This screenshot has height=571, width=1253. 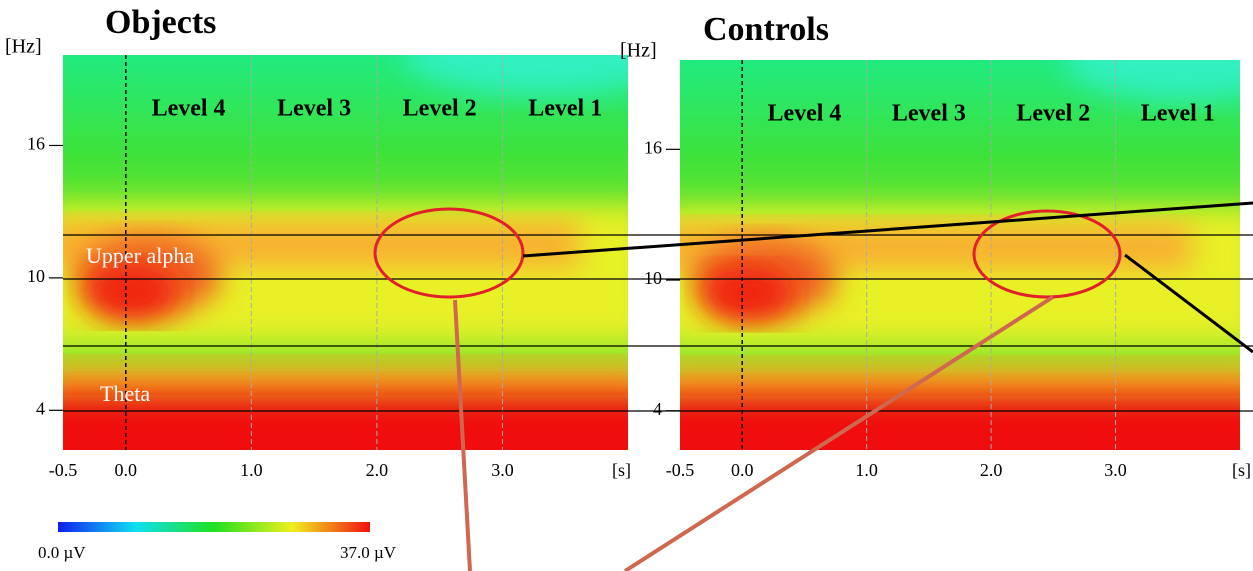 I want to click on panel-title: Objects, so click(x=160, y=22).